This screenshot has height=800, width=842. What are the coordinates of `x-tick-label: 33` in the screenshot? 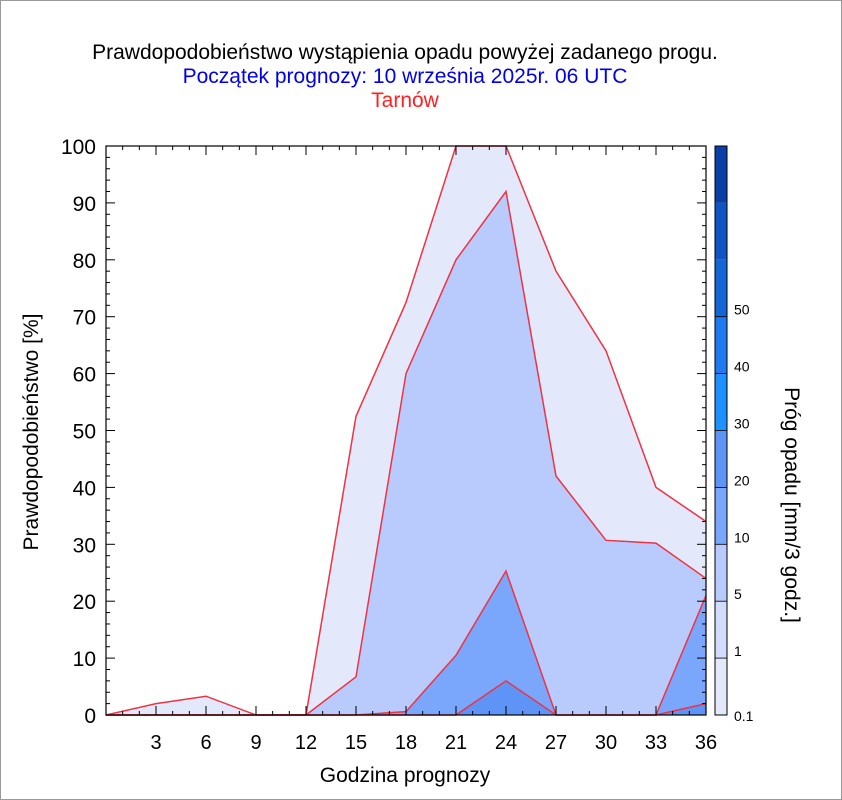 It's located at (656, 743).